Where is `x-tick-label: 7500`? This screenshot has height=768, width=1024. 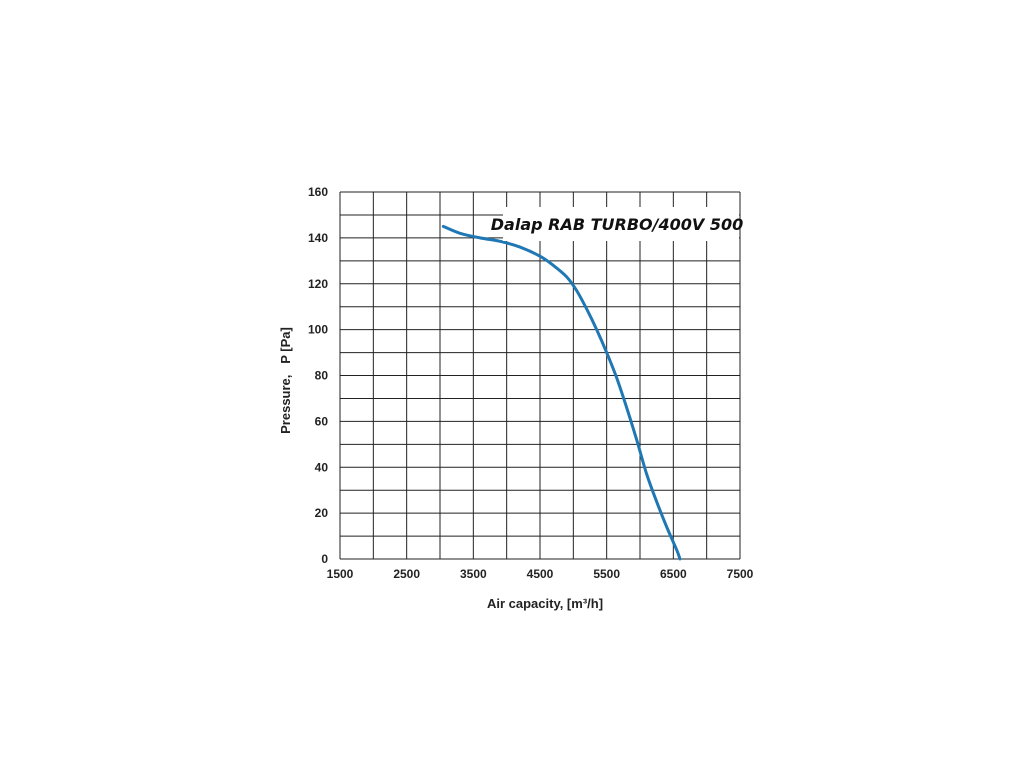 x-tick-label: 7500 is located at coordinates (740, 574).